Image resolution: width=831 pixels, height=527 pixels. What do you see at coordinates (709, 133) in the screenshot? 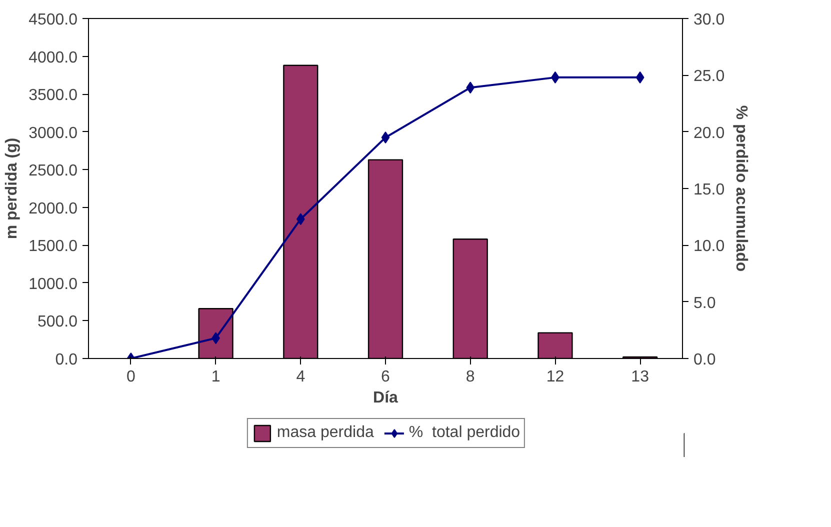
I see `y2-tick-label: 20.0` at bounding box center [709, 133].